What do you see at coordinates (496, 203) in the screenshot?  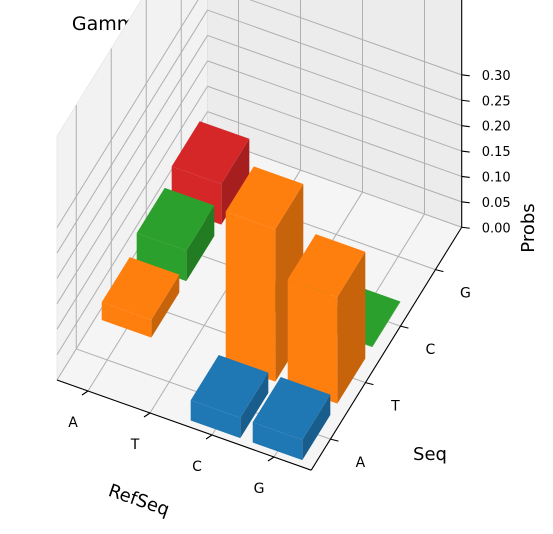 I see `z-tick-label: 0.05` at bounding box center [496, 203].